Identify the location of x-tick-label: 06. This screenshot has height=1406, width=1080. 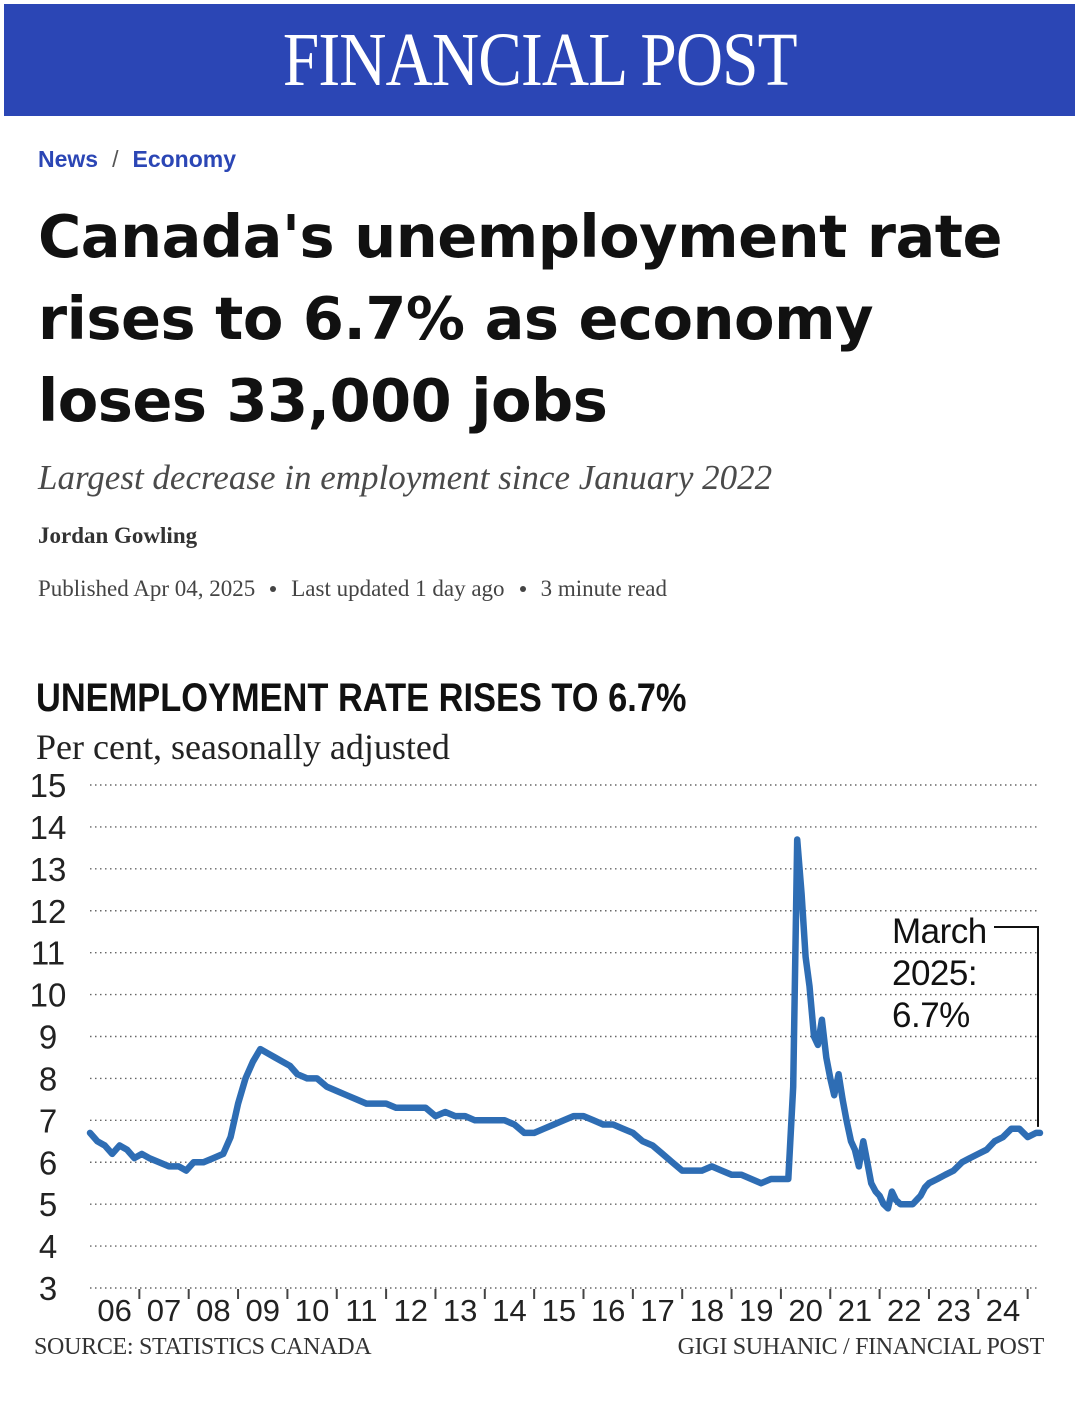
(114, 1310).